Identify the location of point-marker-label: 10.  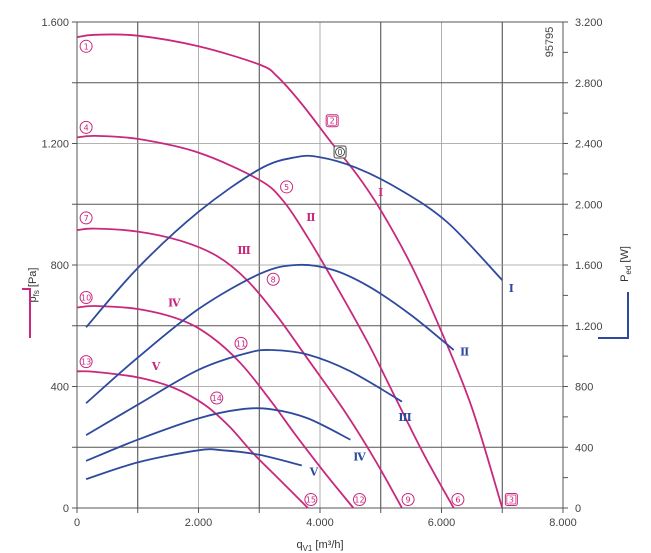
(86, 298).